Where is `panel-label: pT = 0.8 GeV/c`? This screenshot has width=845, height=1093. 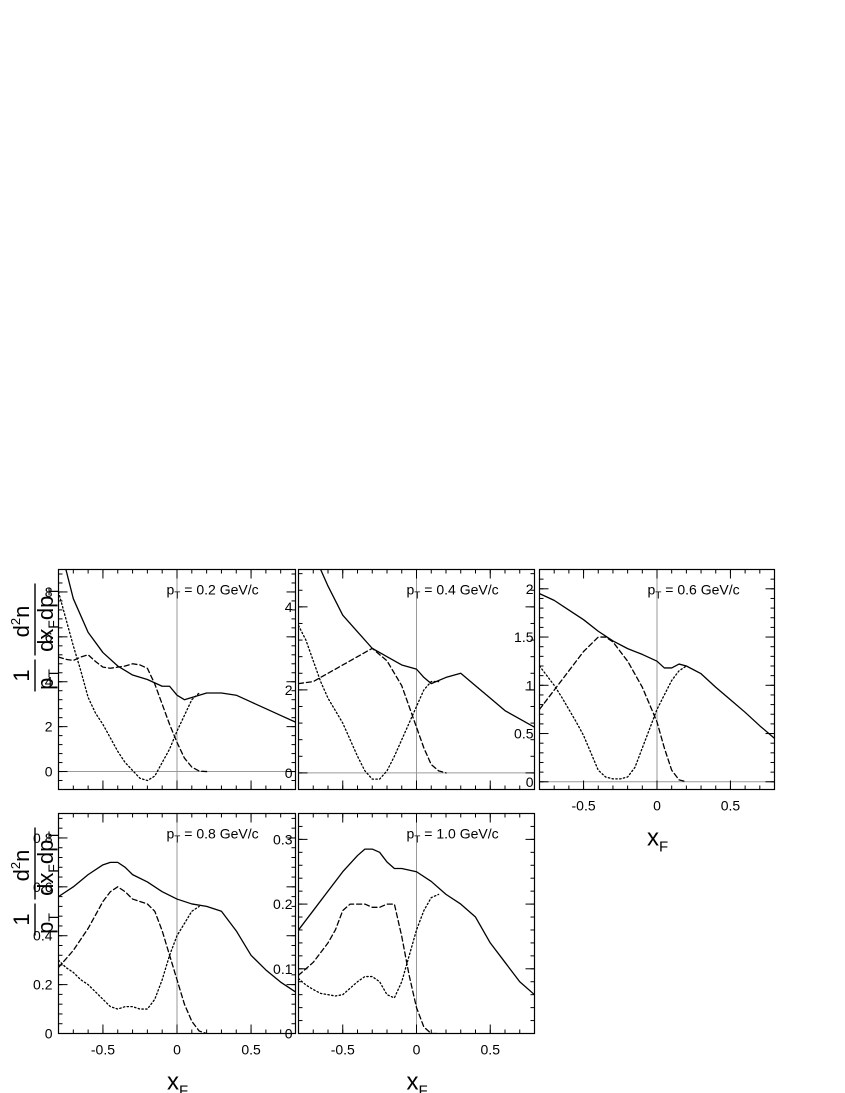
panel-label: pT = 0.8 GeV/c is located at coordinates (213, 836).